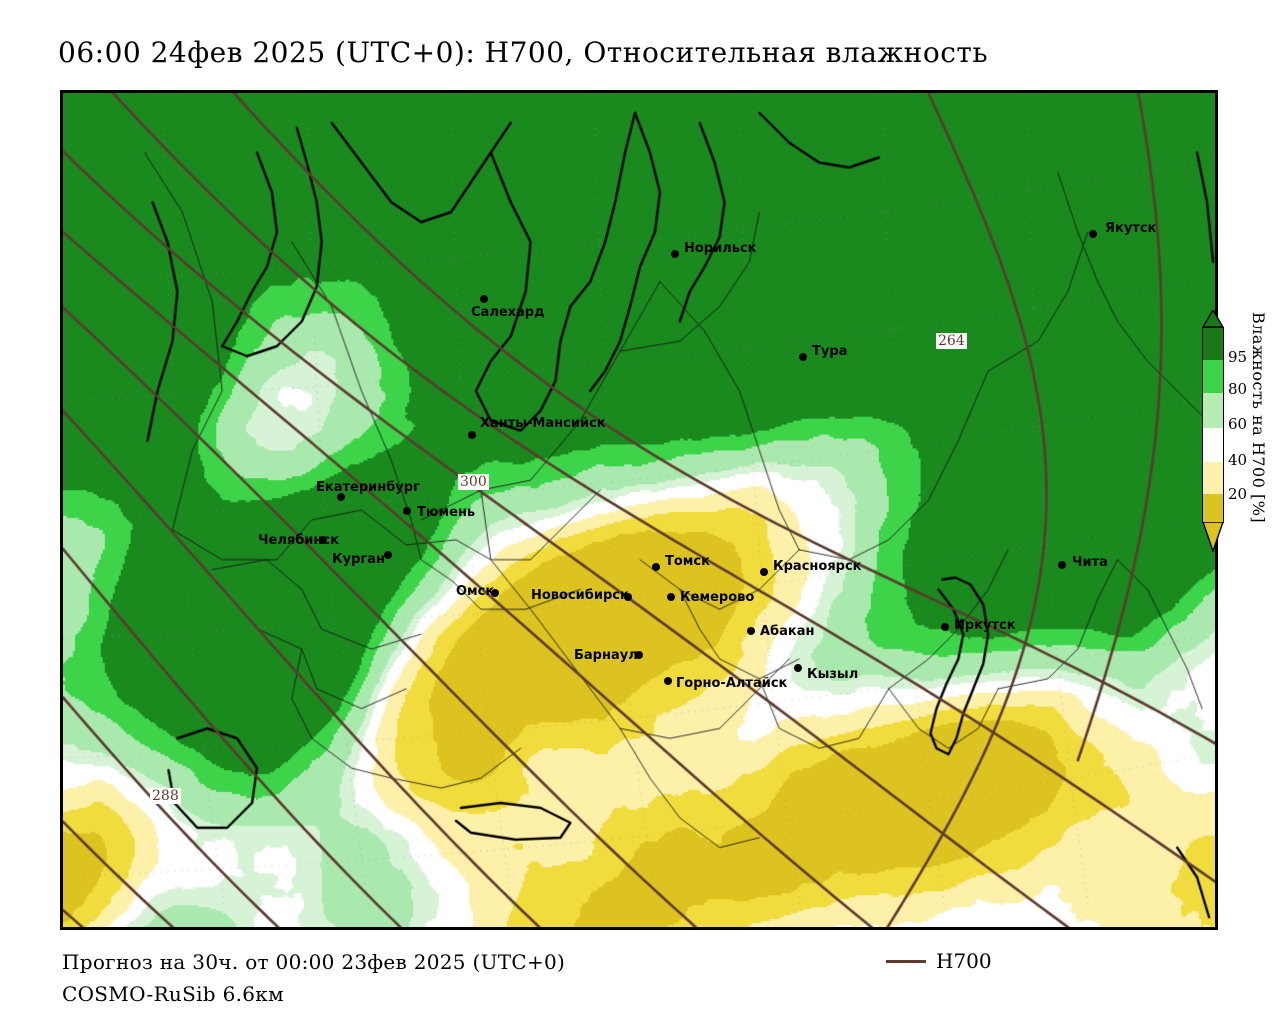 The width and height of the screenshot is (1280, 1024). I want to click on colorbar-bar, so click(1213, 425).